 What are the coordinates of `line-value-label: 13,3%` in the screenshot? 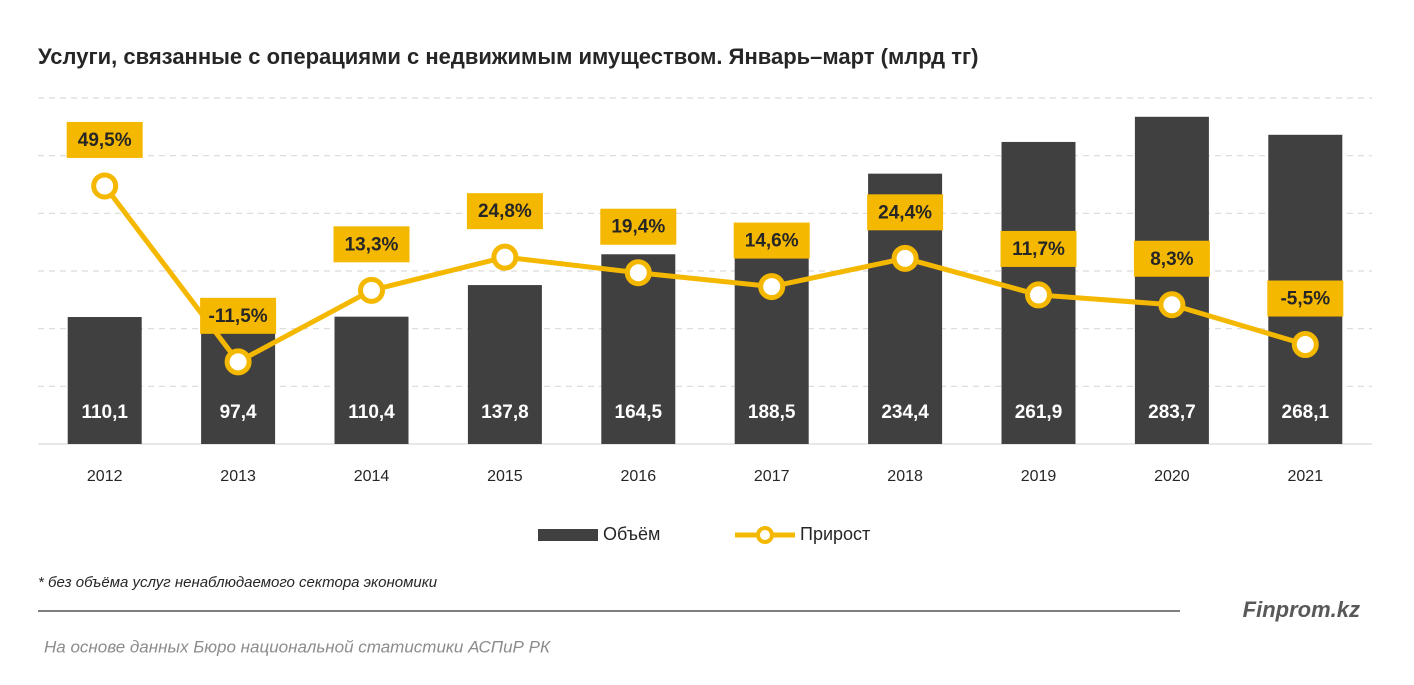 It's located at (372, 244).